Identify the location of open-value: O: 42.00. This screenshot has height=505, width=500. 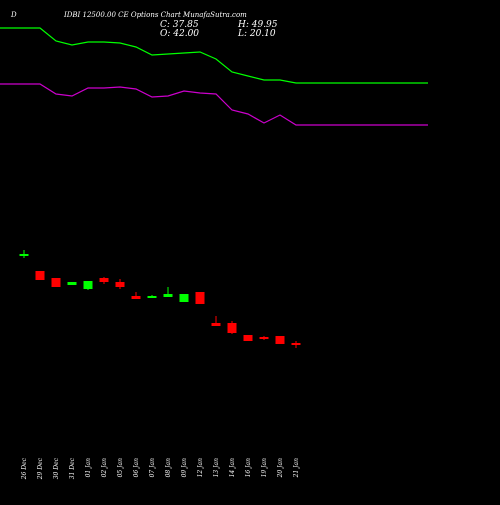
(180, 34).